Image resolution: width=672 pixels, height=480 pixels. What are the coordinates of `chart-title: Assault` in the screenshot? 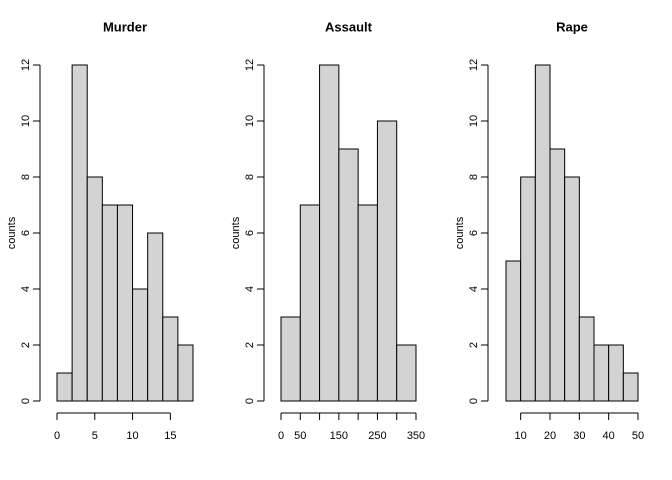 It's located at (349, 26).